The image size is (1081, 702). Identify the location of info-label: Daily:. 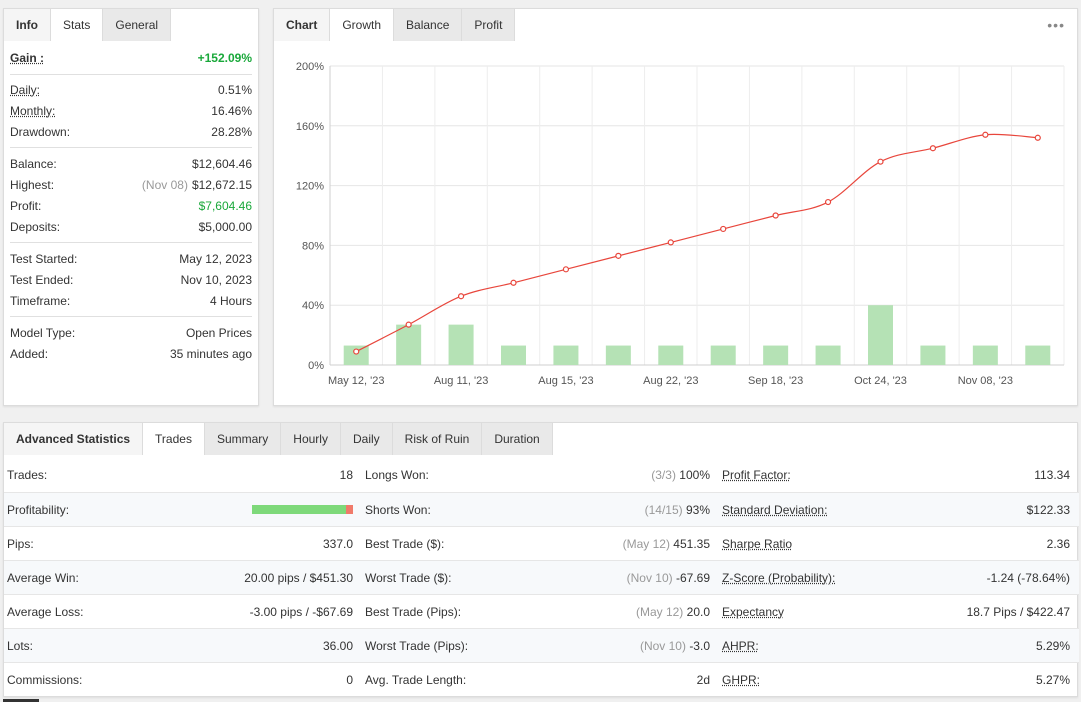
(25, 89).